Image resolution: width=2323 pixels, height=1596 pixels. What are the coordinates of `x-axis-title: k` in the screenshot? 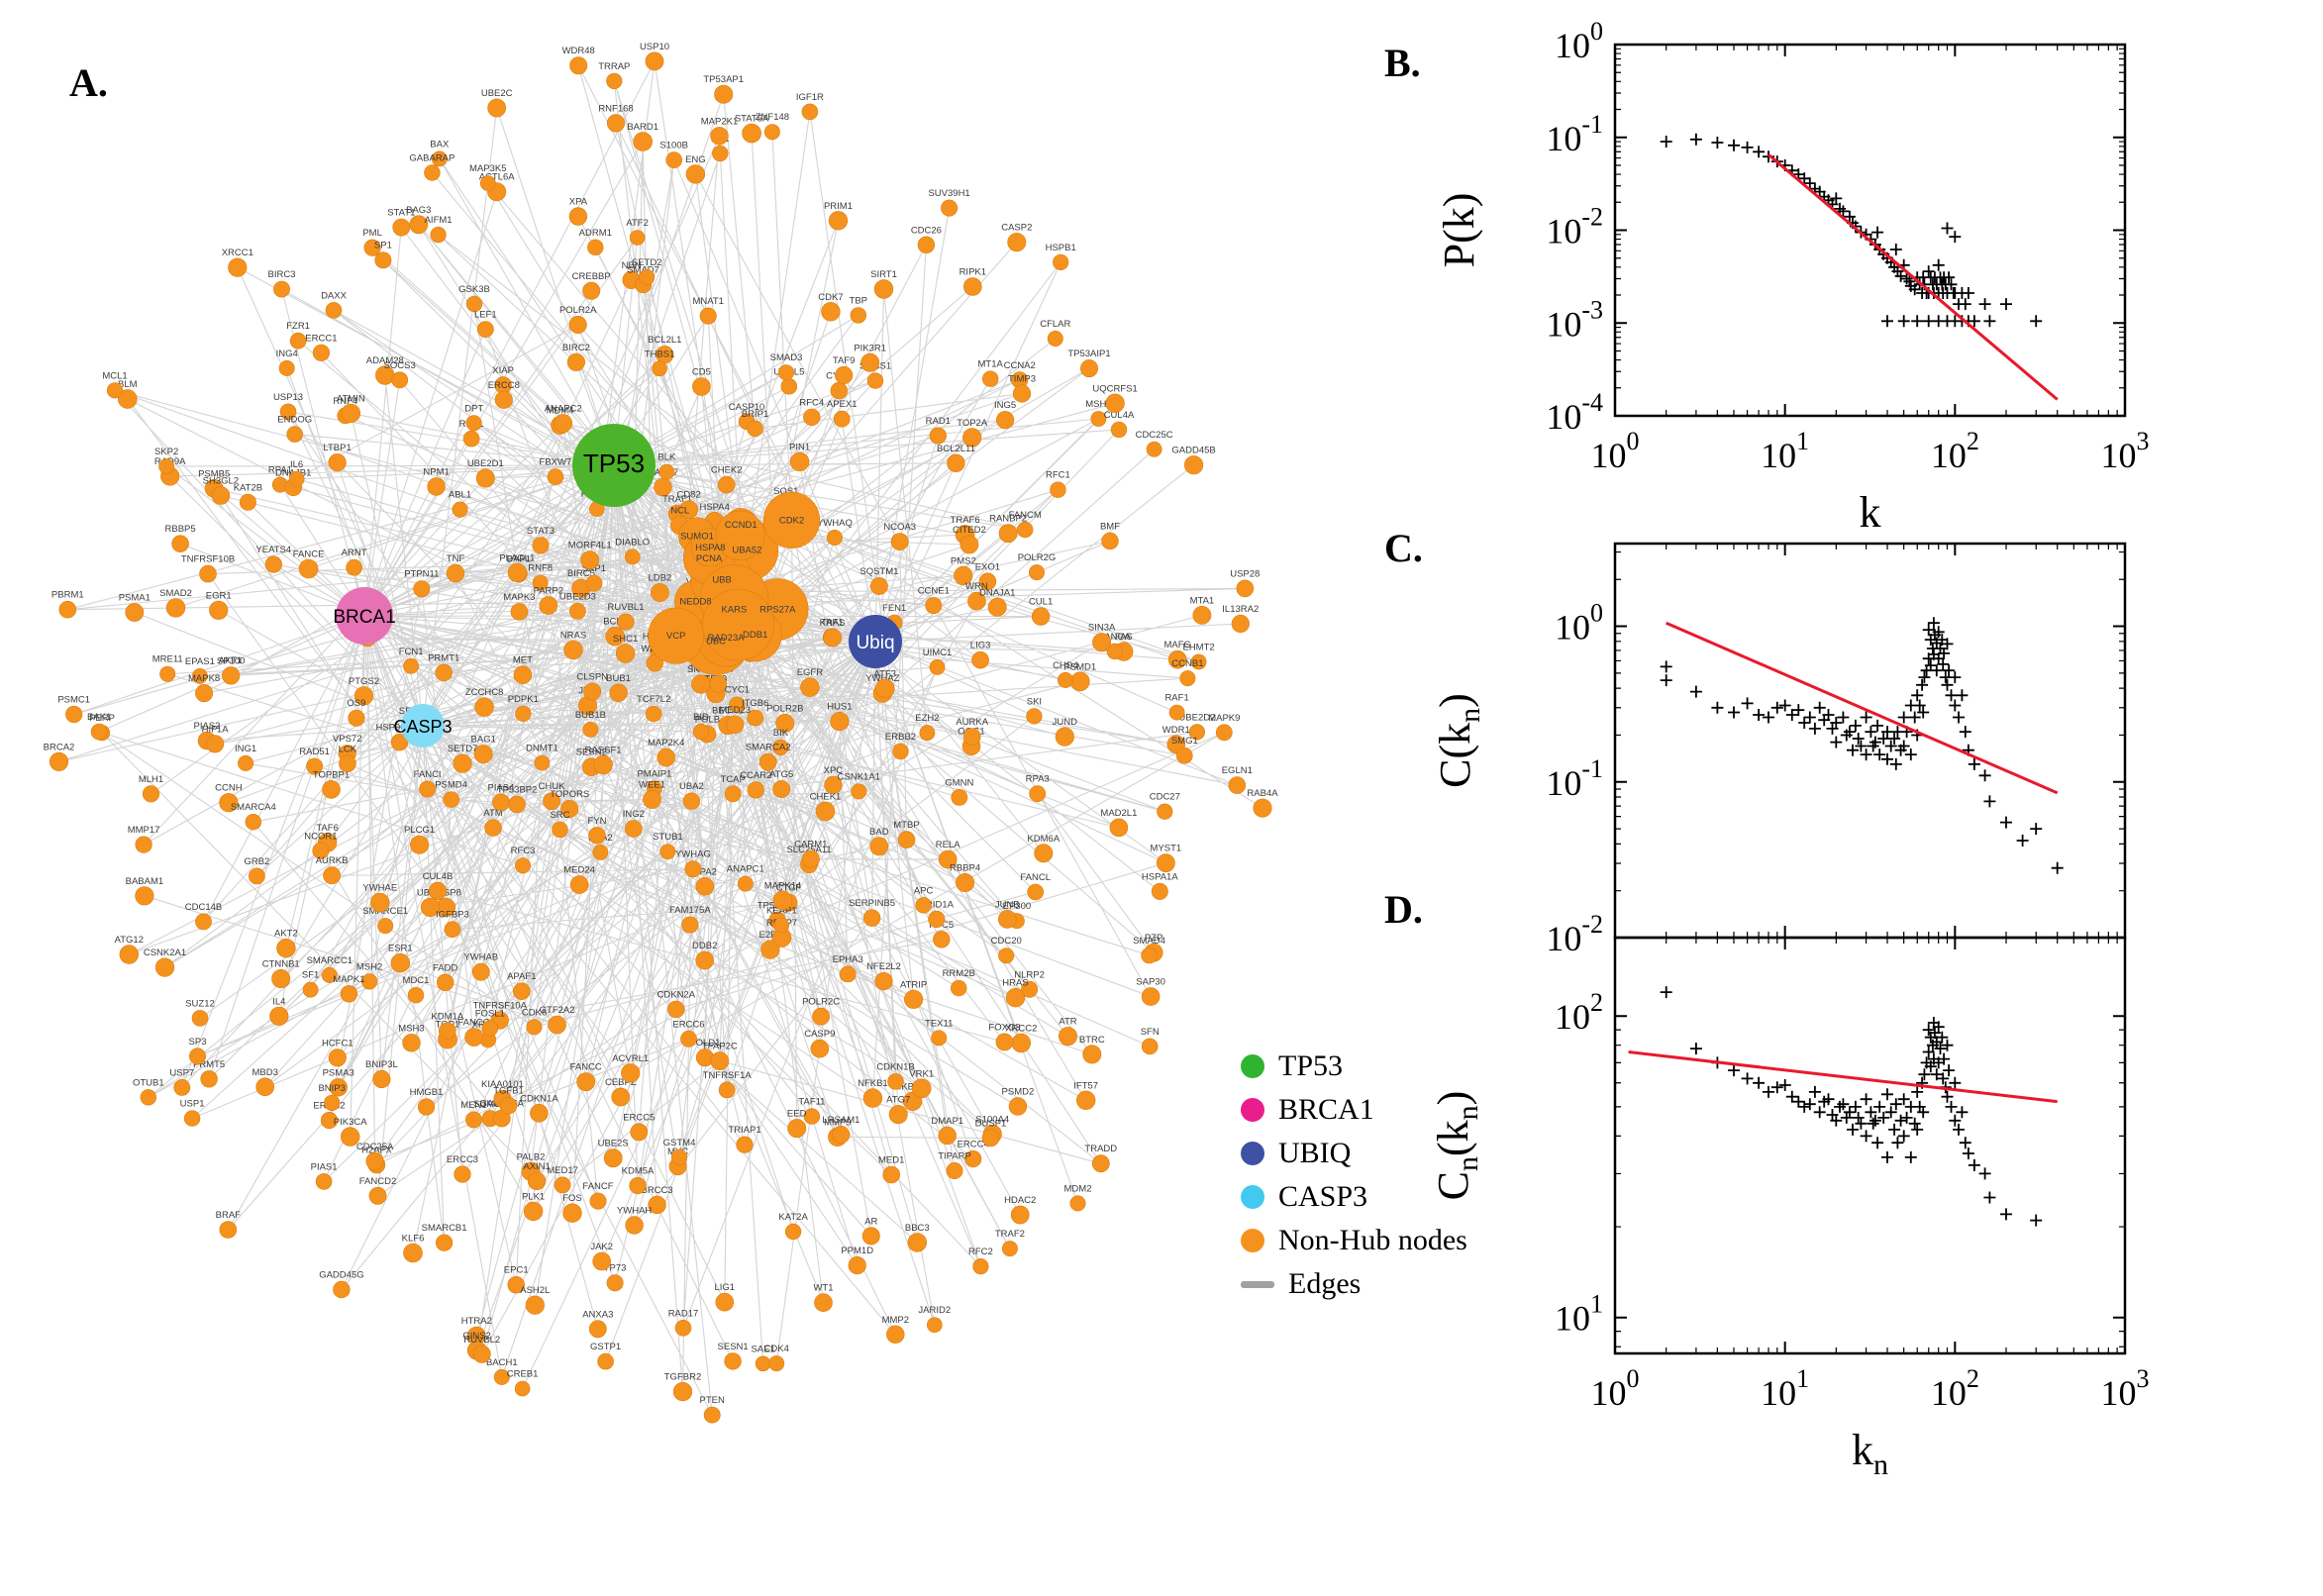 It's located at (1870, 512).